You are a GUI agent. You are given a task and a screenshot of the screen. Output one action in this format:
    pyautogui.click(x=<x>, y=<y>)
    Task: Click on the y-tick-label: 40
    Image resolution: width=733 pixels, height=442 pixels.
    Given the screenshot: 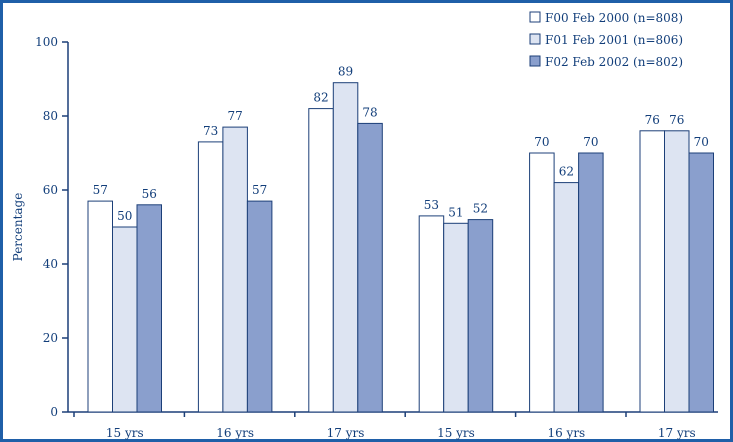 What is the action you would take?
    pyautogui.click(x=50, y=264)
    